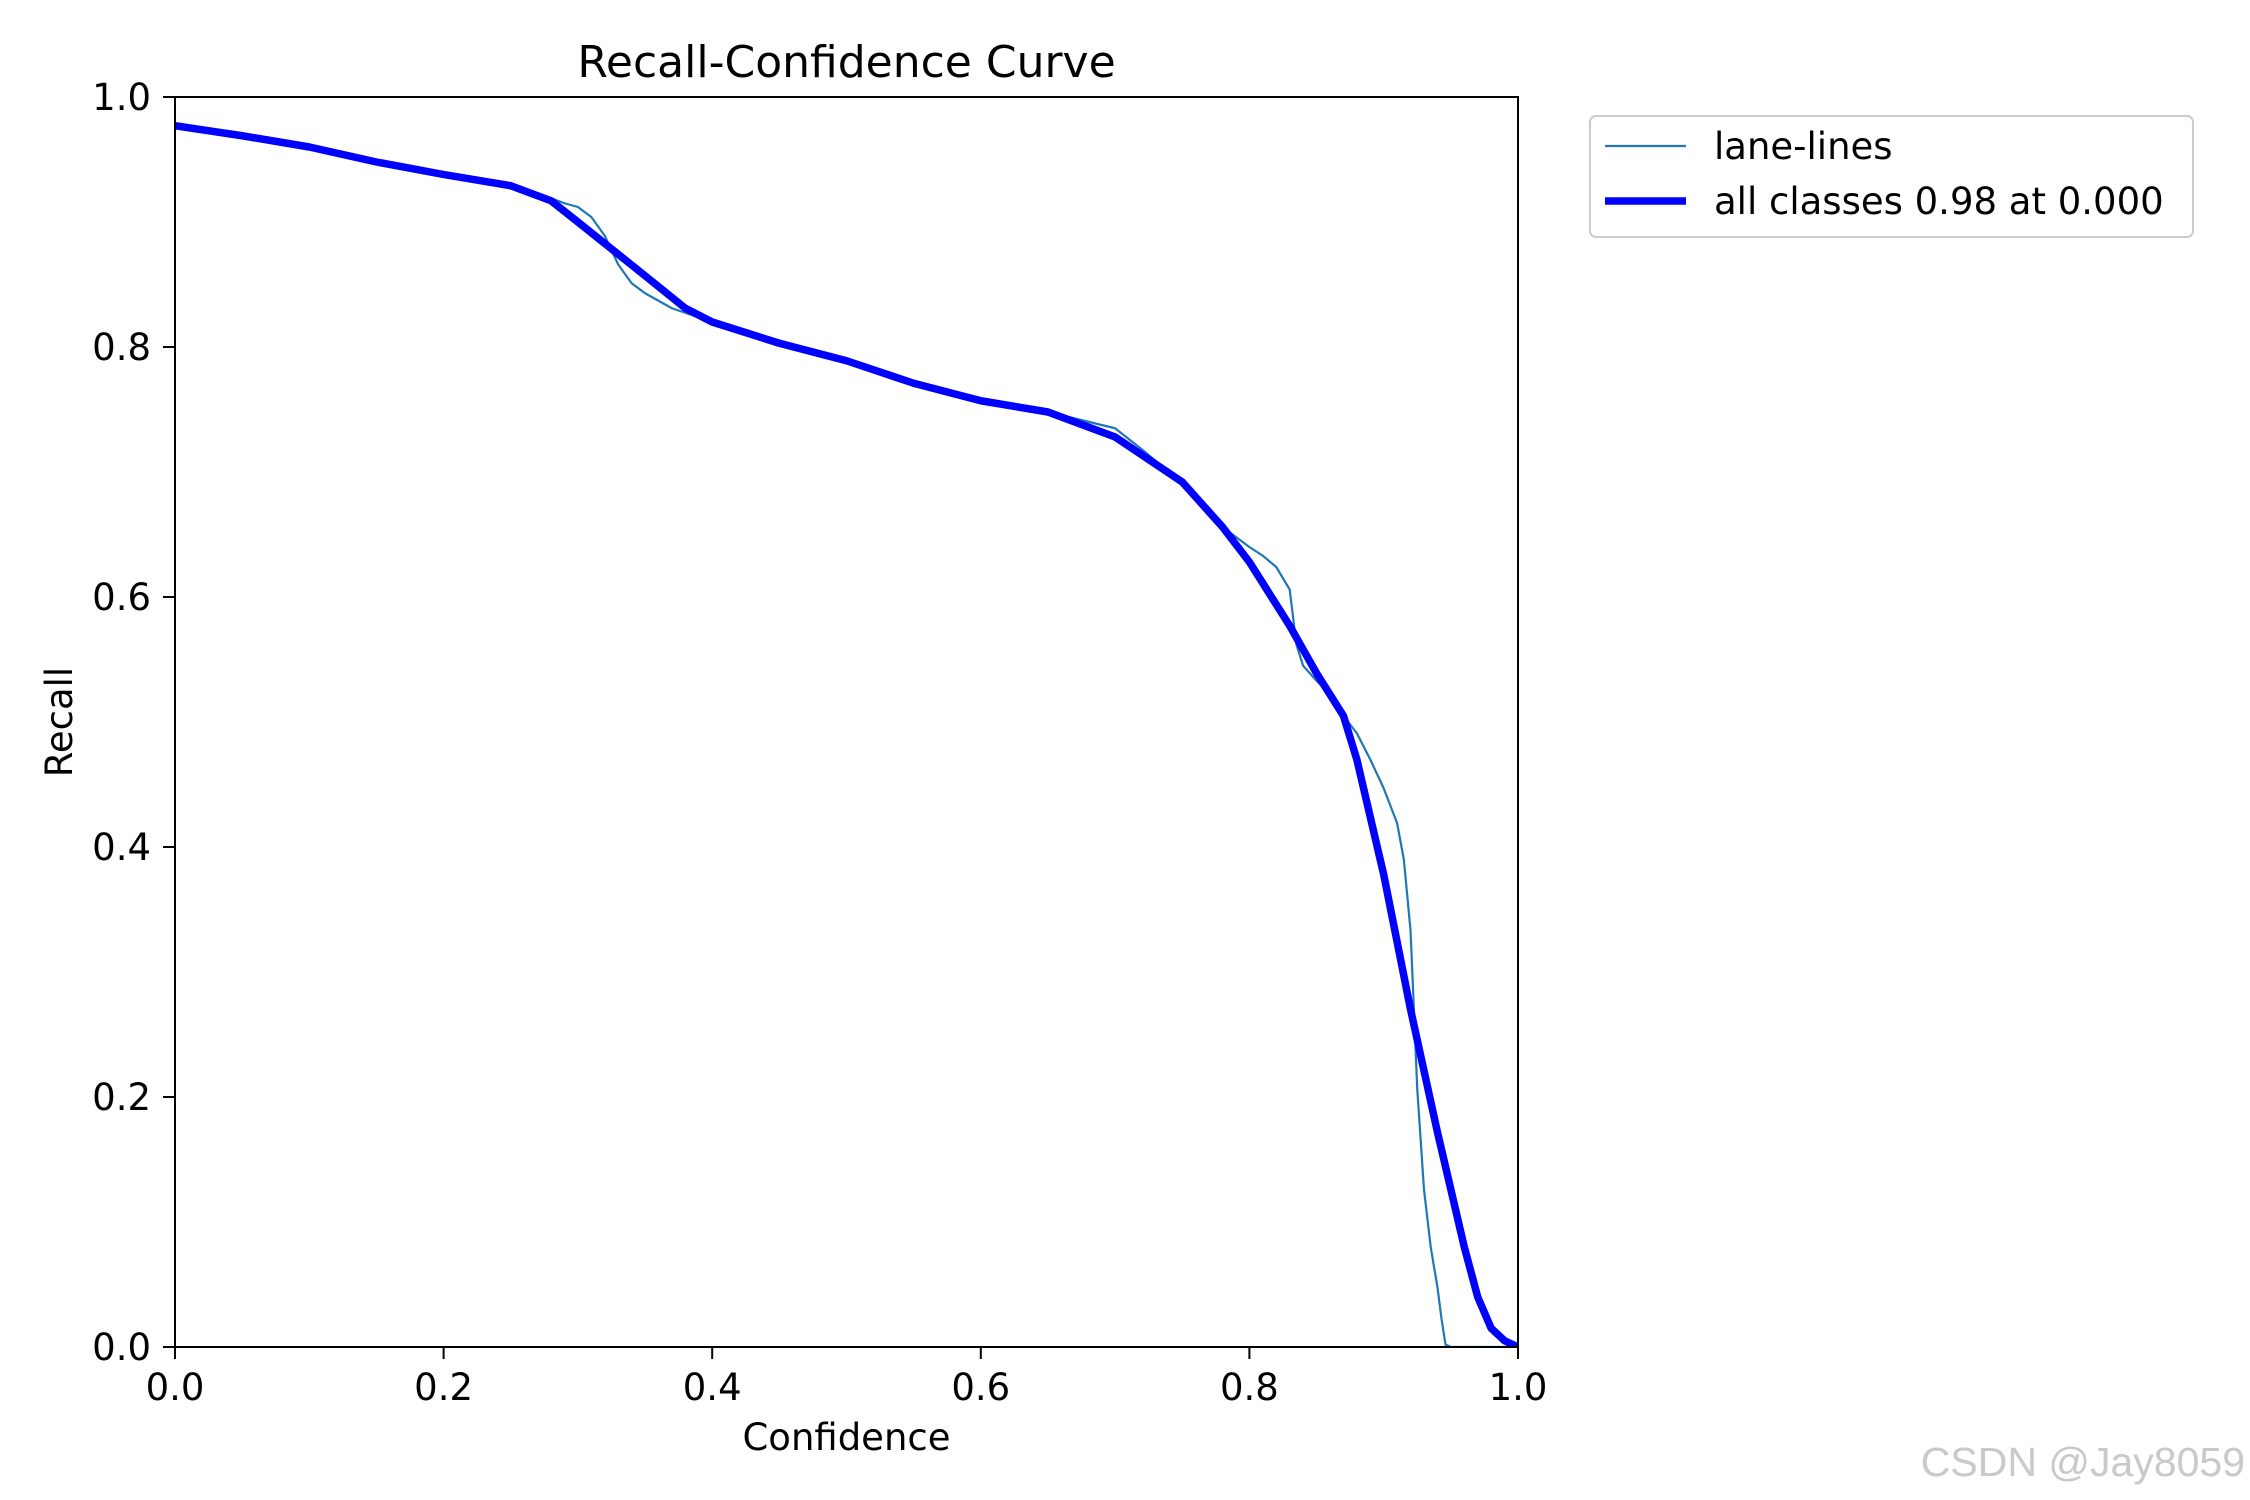  What do you see at coordinates (846, 62) in the screenshot?
I see `chart-title: Recall-Confidence Curve` at bounding box center [846, 62].